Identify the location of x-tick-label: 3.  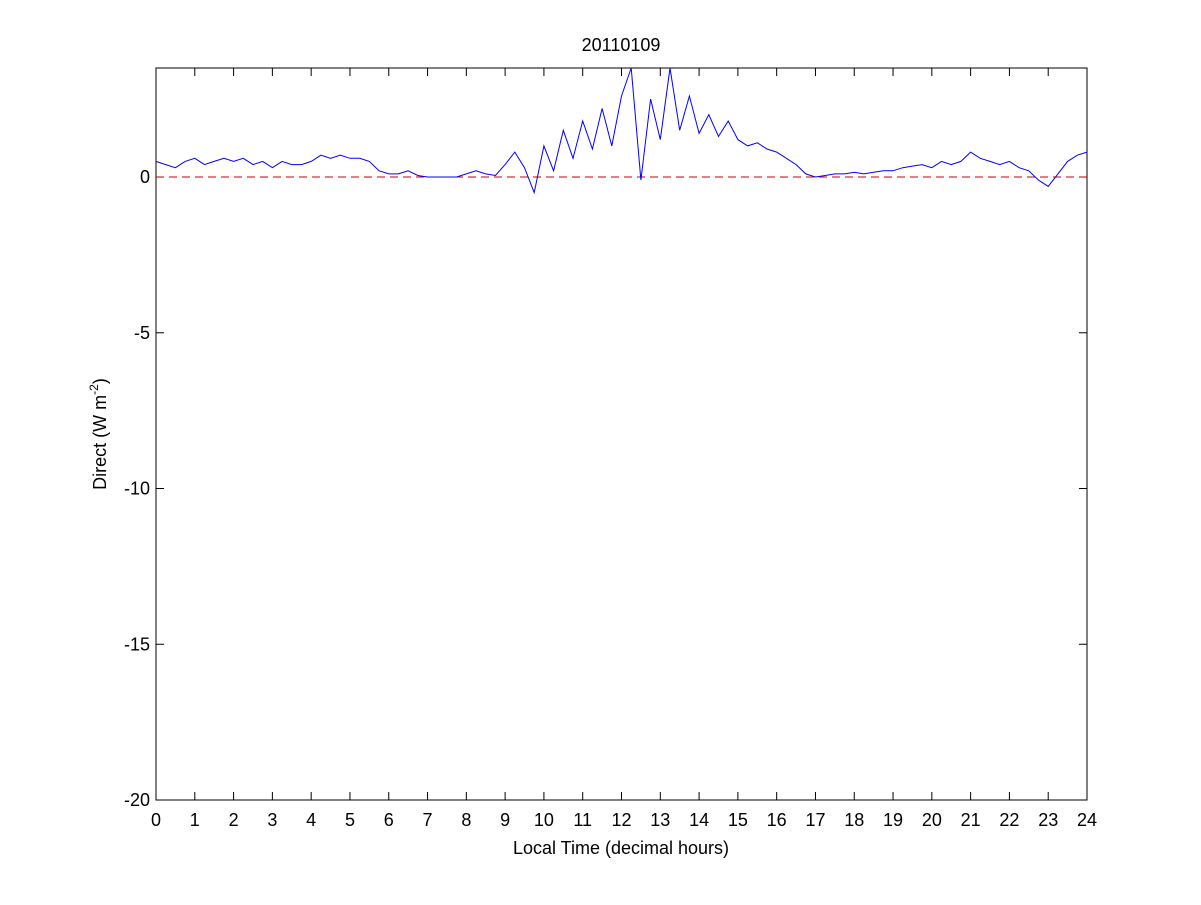
(272, 820).